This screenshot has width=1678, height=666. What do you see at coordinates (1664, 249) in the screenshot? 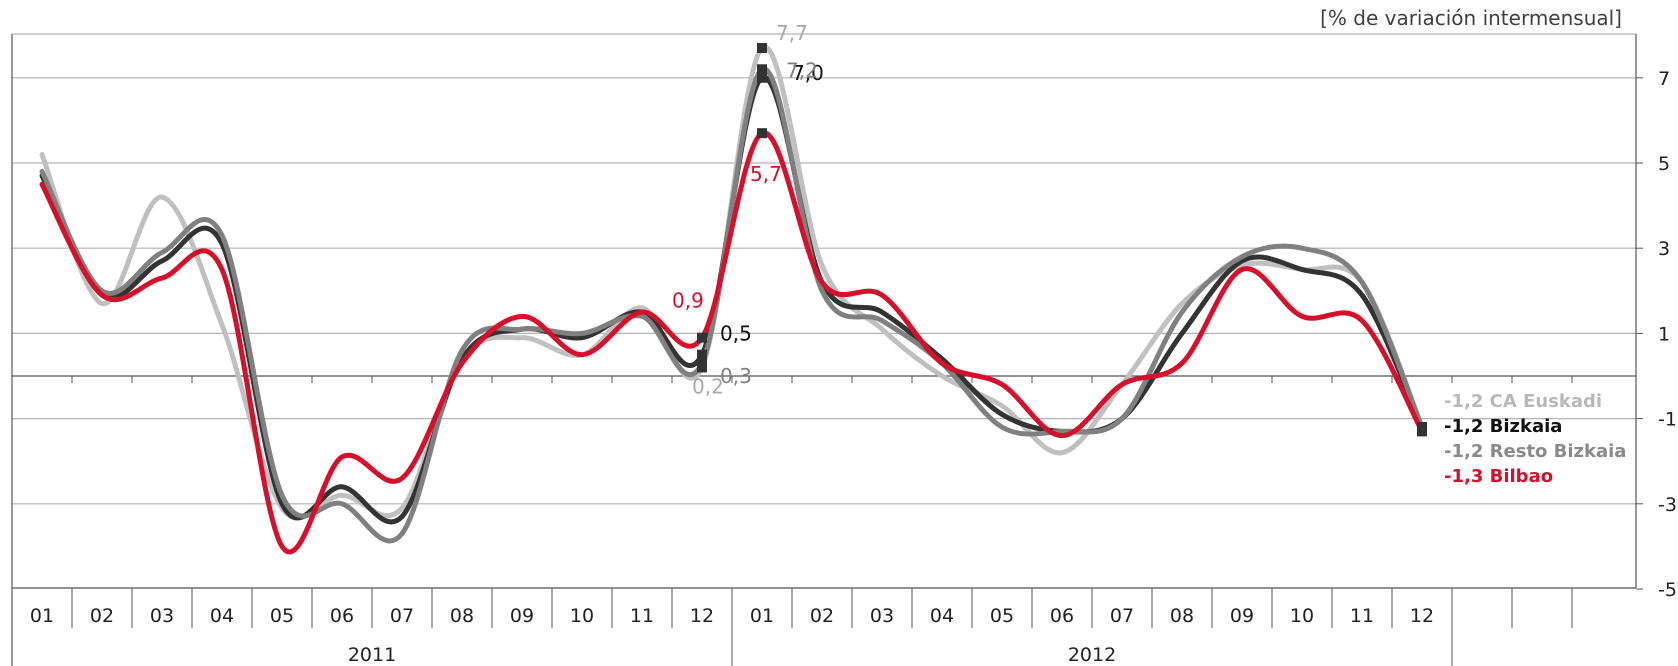
I see `y-tick-label: 3` at bounding box center [1664, 249].